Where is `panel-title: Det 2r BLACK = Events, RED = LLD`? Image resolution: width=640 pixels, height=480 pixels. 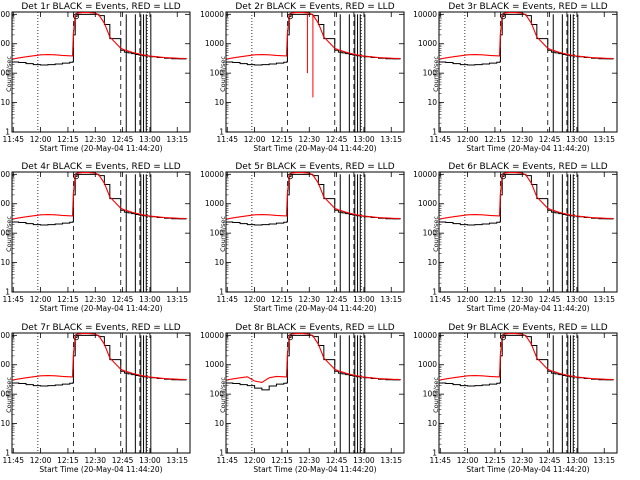
panel-title: Det 2r BLACK = Events, RED = LLD is located at coordinates (314, 7).